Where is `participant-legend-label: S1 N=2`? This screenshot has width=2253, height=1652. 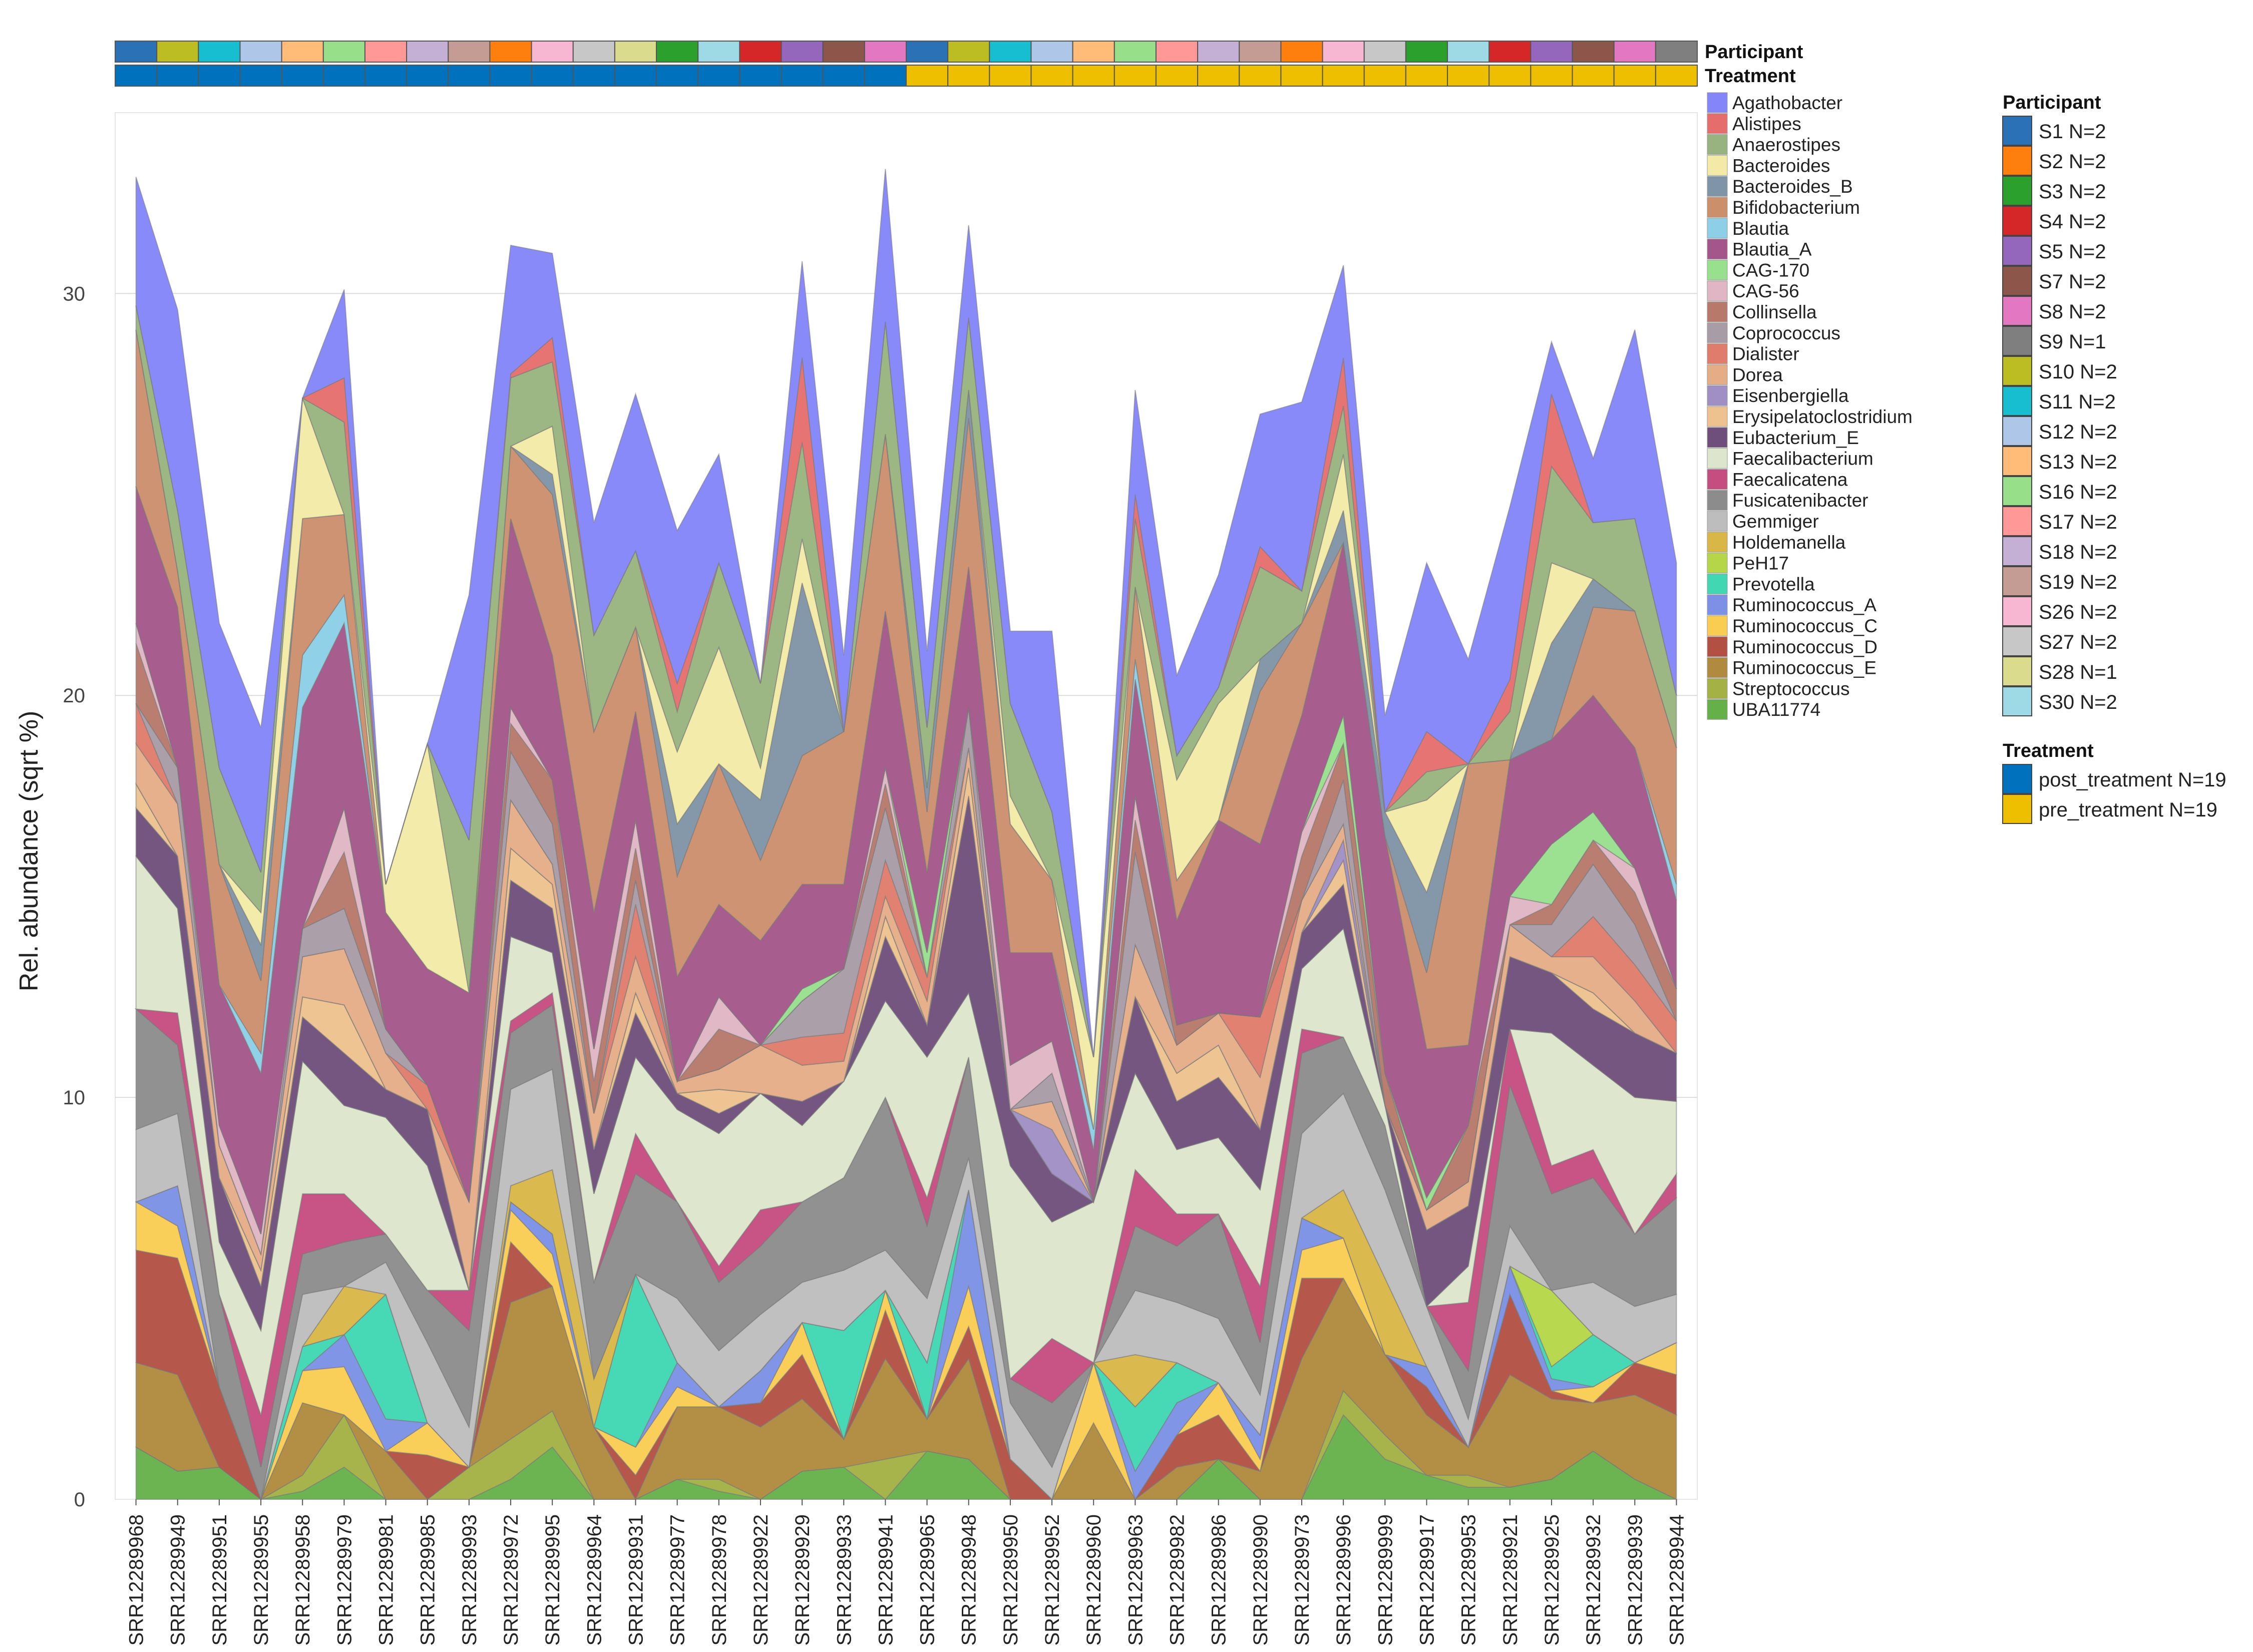
participant-legend-label: S1 N=2 is located at coordinates (2073, 132).